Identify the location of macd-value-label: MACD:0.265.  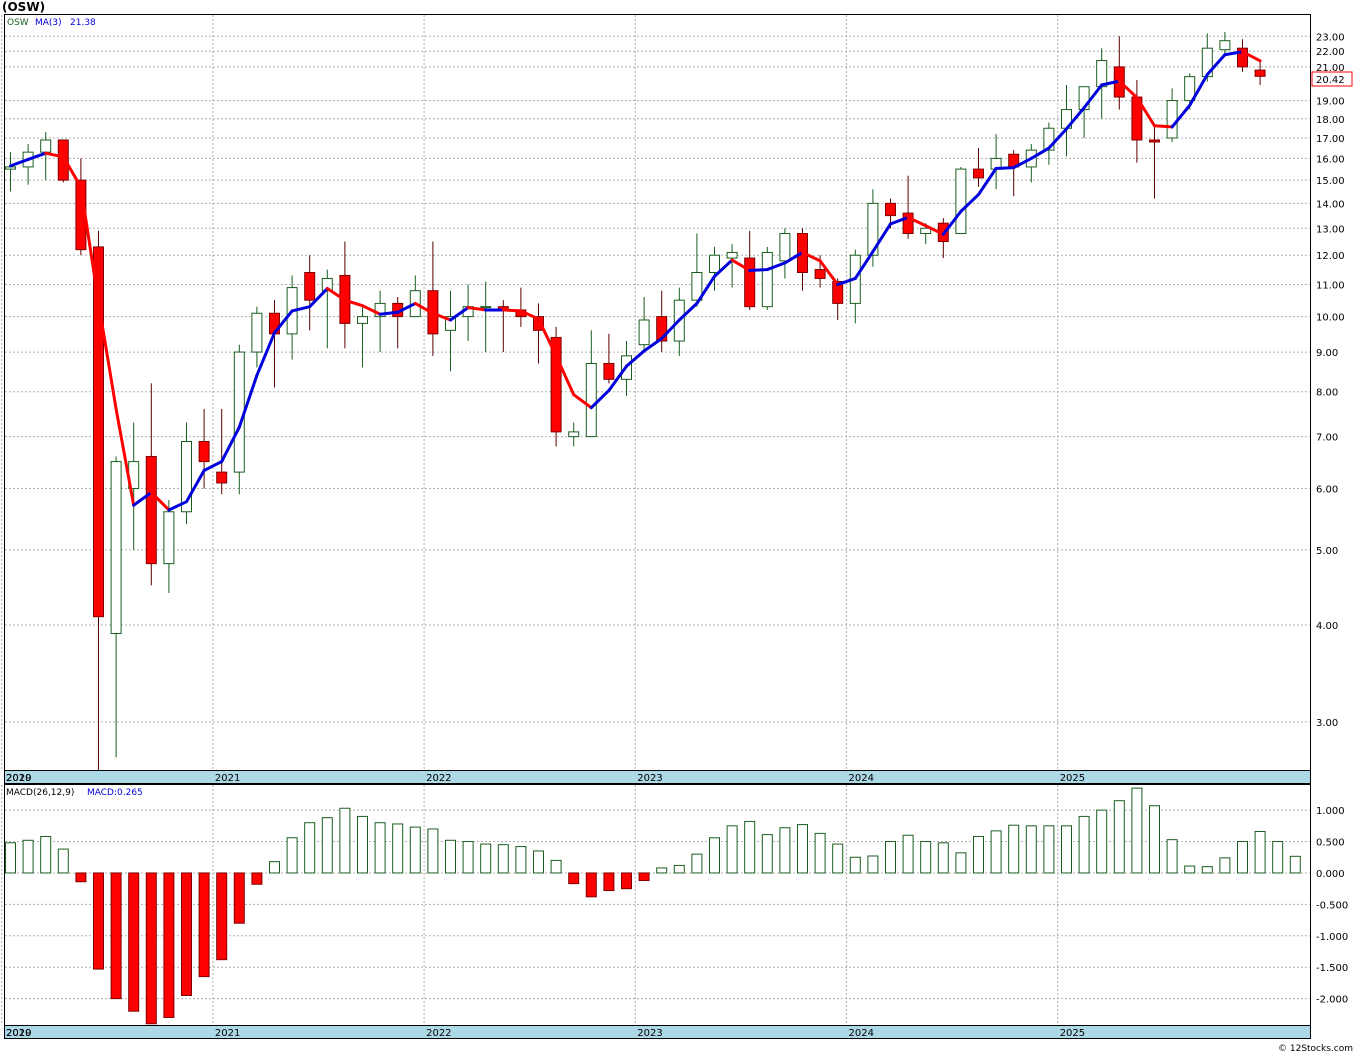
(115, 793).